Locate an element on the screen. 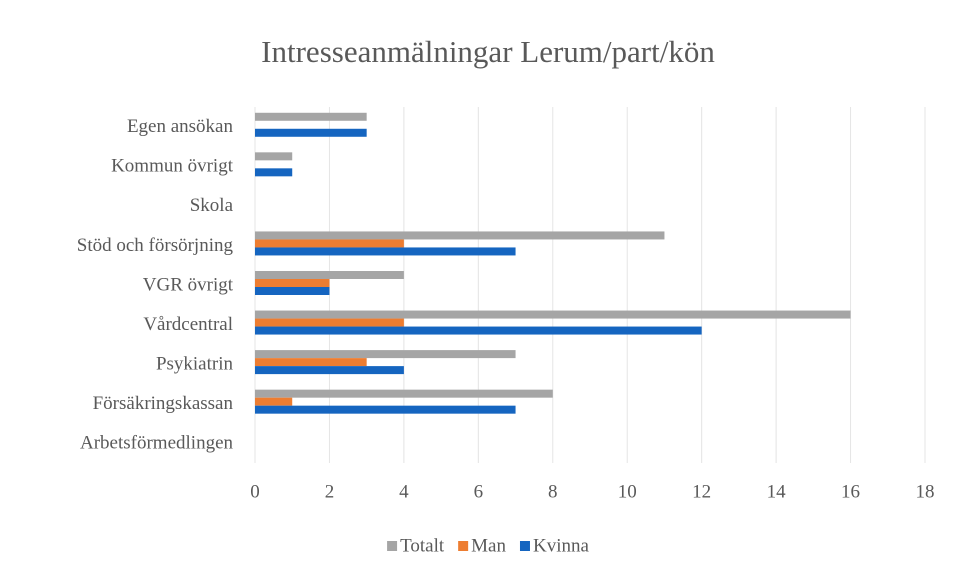  legend-label: Kvinna is located at coordinates (561, 545).